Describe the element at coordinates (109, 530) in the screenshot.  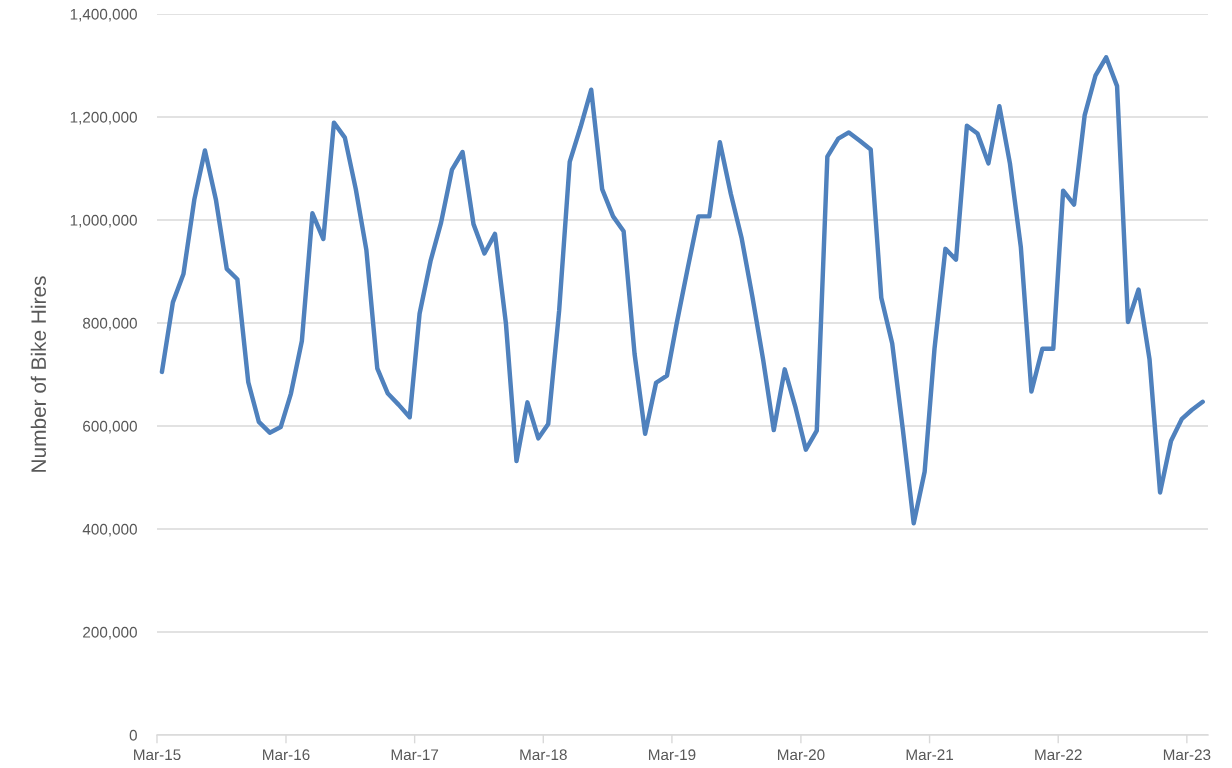
I see `y-tick-label: 400,000` at that location.